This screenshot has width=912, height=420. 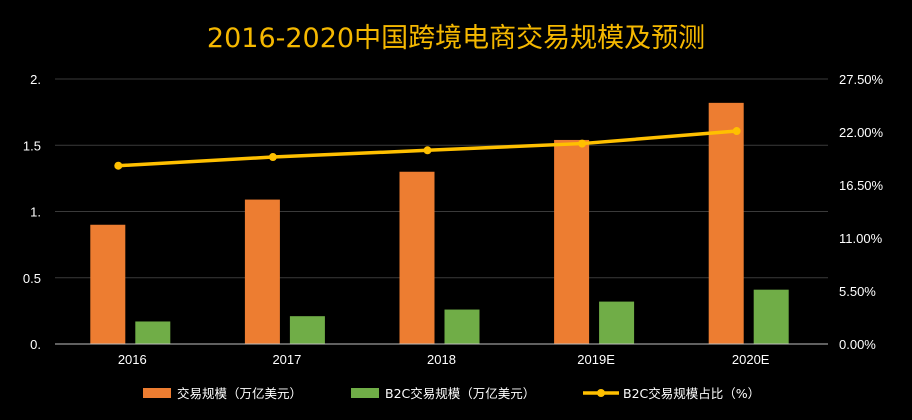 What do you see at coordinates (35, 212) in the screenshot?
I see `left-tick-label: 1.` at bounding box center [35, 212].